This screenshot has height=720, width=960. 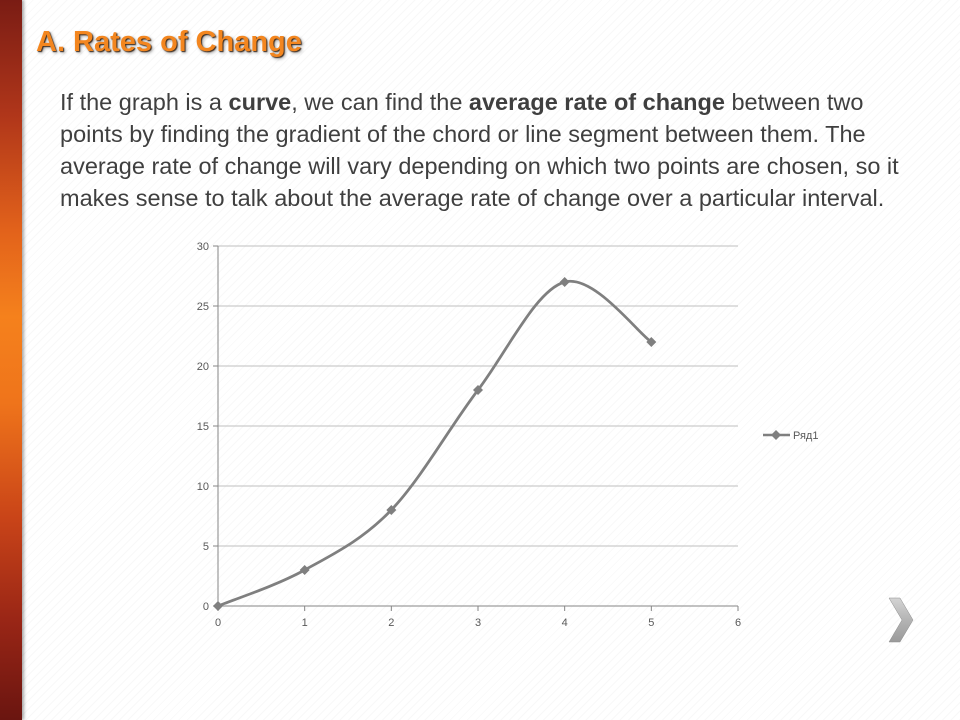 What do you see at coordinates (776, 435) in the screenshot?
I see `legend-marker` at bounding box center [776, 435].